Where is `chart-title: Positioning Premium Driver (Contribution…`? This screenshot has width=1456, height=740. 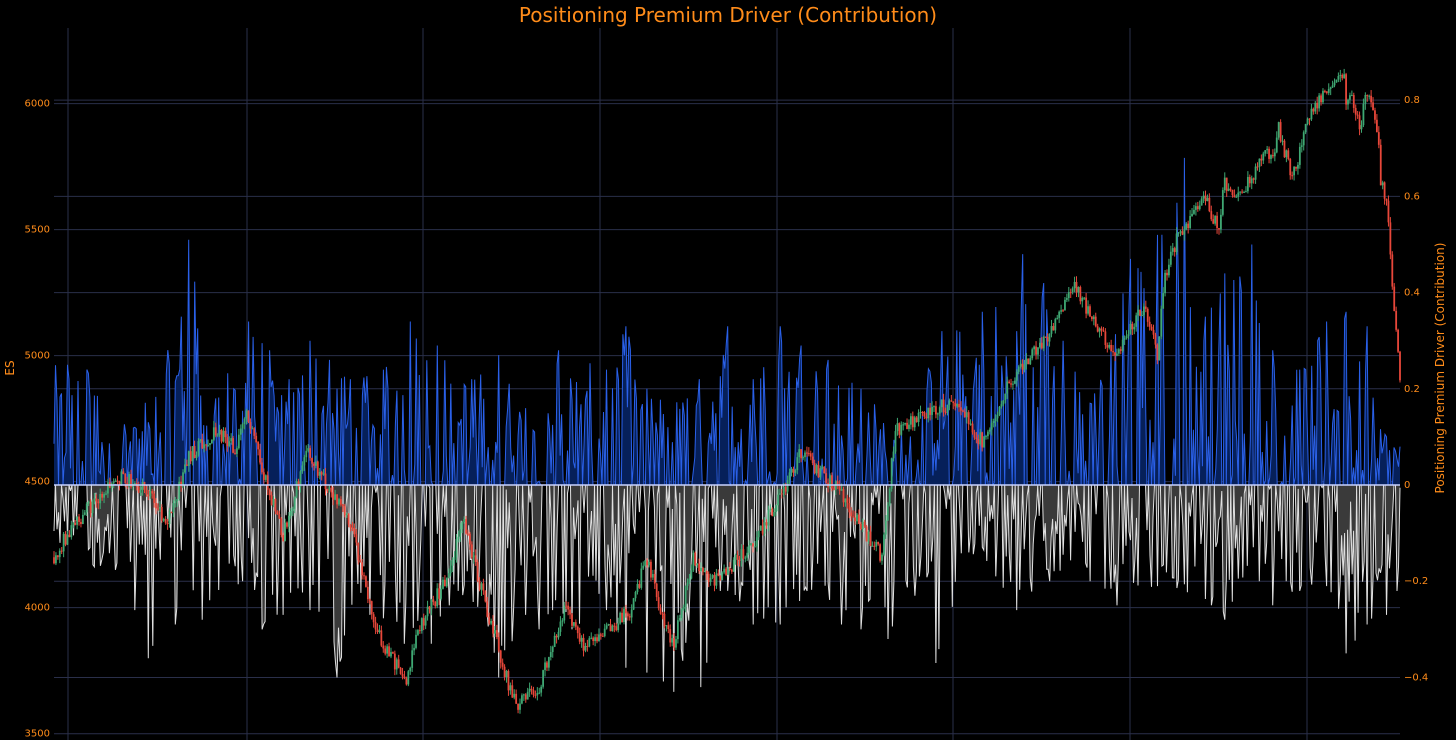 chart-title: Positioning Premium Driver (Contribution… is located at coordinates (728, 15).